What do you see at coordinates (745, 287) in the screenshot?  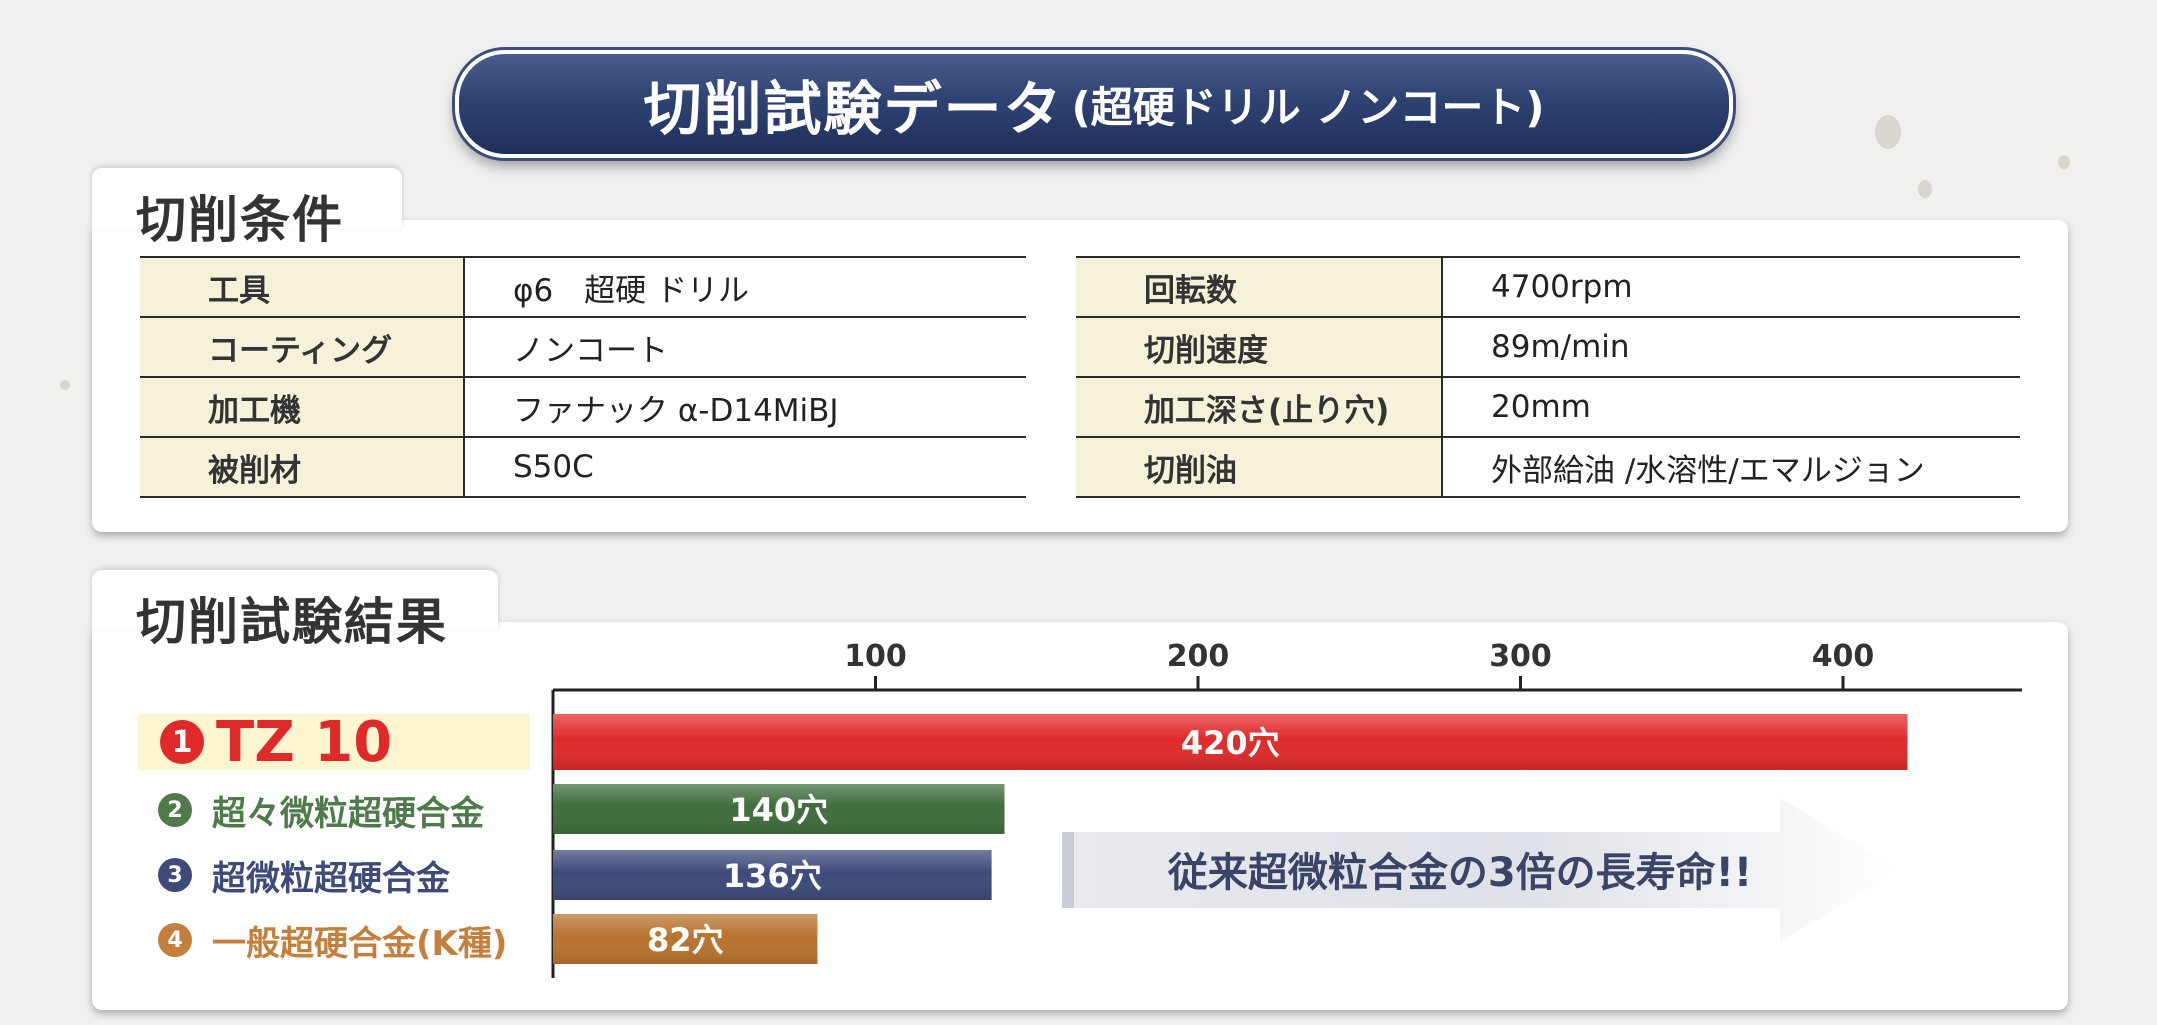 I see `condition-value: φ6 超硬 ドリル` at bounding box center [745, 287].